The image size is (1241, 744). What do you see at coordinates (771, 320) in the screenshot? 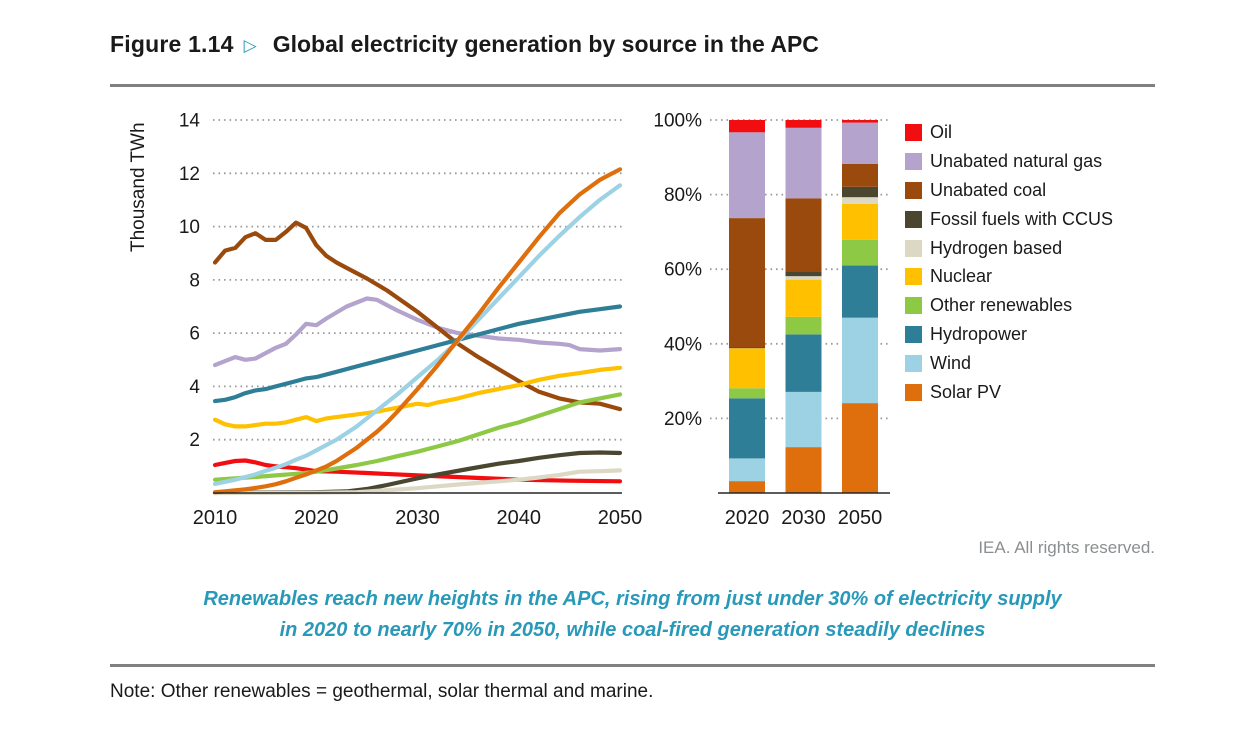
I see `stacked-bar-chart: 20% 40% 60% 80% 100% 2020 2030 2050` at bounding box center [771, 320].